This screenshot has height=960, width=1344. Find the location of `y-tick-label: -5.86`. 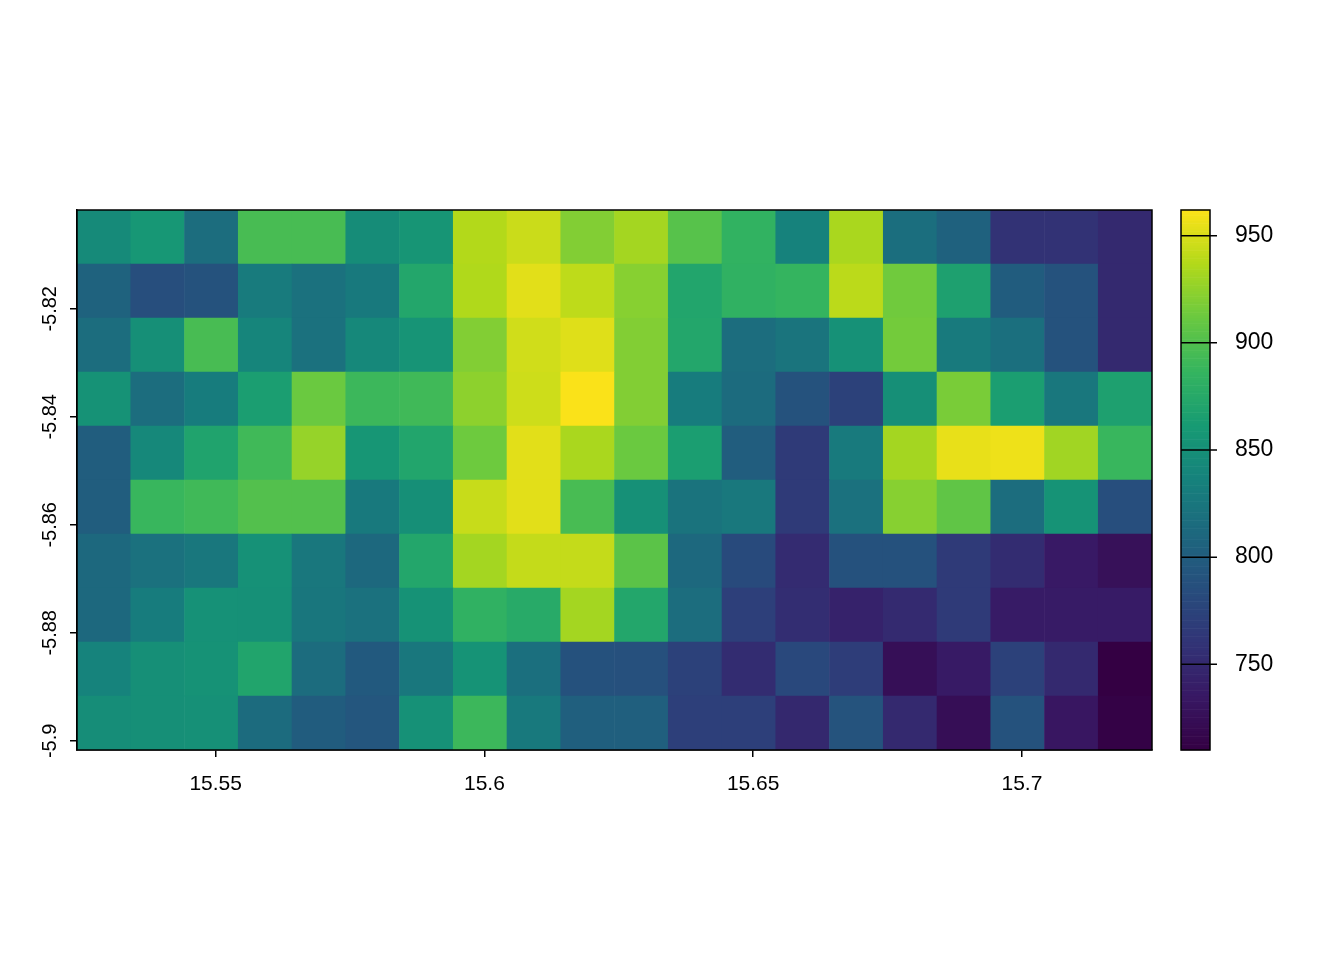

y-tick-label: -5.86 is located at coordinates (48, 525).